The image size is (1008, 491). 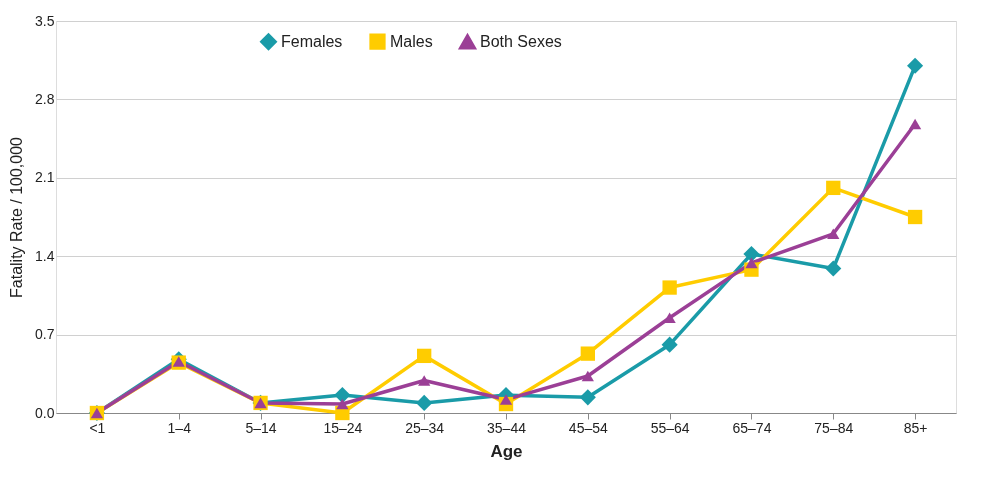 What do you see at coordinates (45, 177) in the screenshot?
I see `y-tick-label: 2.1` at bounding box center [45, 177].